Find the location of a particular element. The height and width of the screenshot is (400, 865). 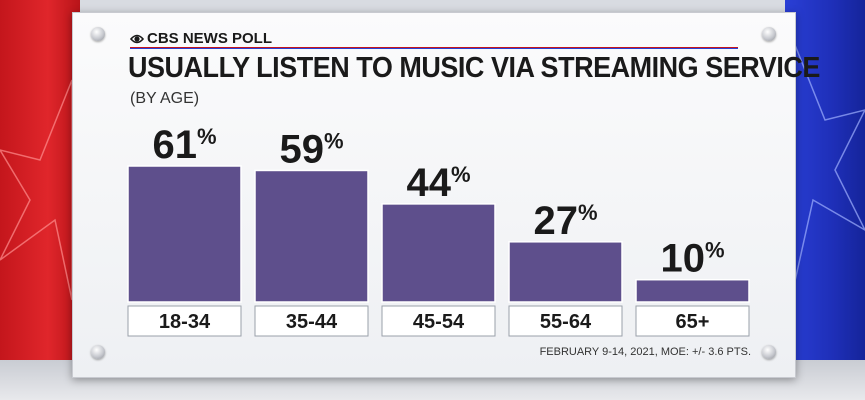

data-label-65+: 10% is located at coordinates (692, 259).